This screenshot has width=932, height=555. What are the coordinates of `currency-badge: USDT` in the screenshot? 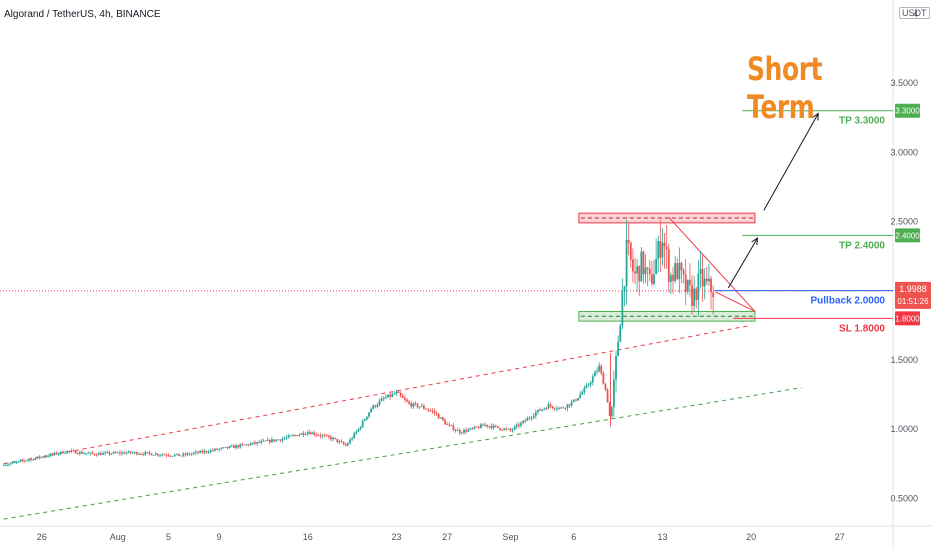 It's located at (914, 13).